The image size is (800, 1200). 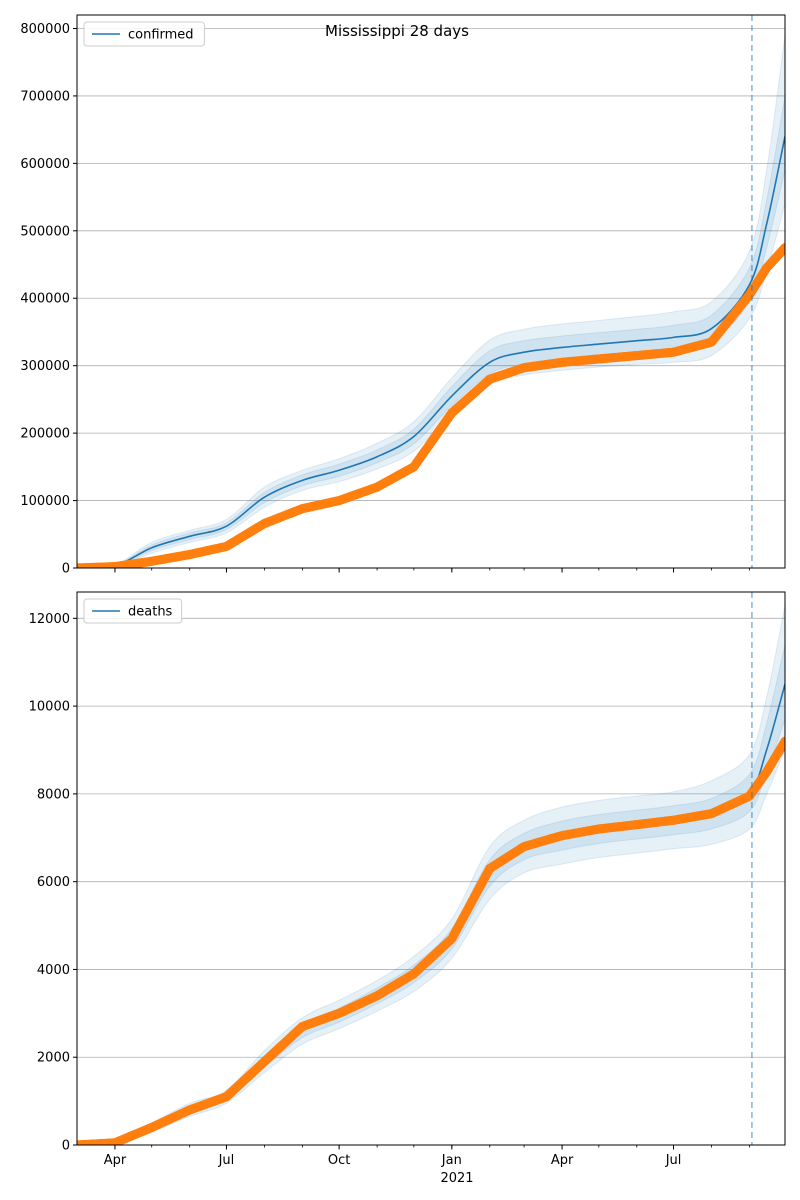 I want to click on legend: confirmed, so click(x=144, y=34).